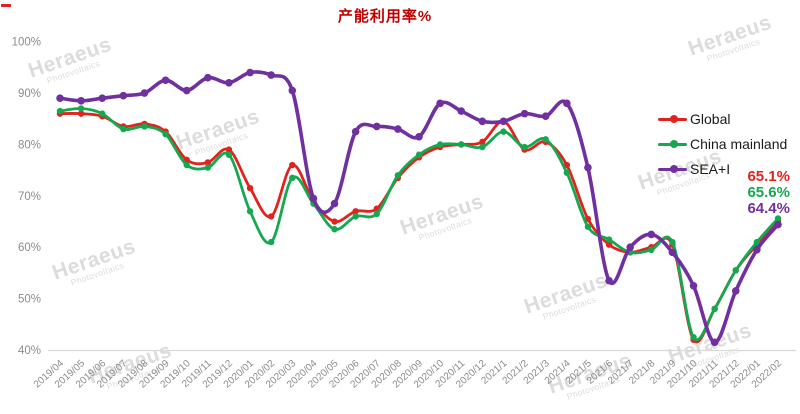 This screenshot has width=800, height=414. What do you see at coordinates (739, 143) in the screenshot?
I see `legend-label-china-mainland: China mainland` at bounding box center [739, 143].